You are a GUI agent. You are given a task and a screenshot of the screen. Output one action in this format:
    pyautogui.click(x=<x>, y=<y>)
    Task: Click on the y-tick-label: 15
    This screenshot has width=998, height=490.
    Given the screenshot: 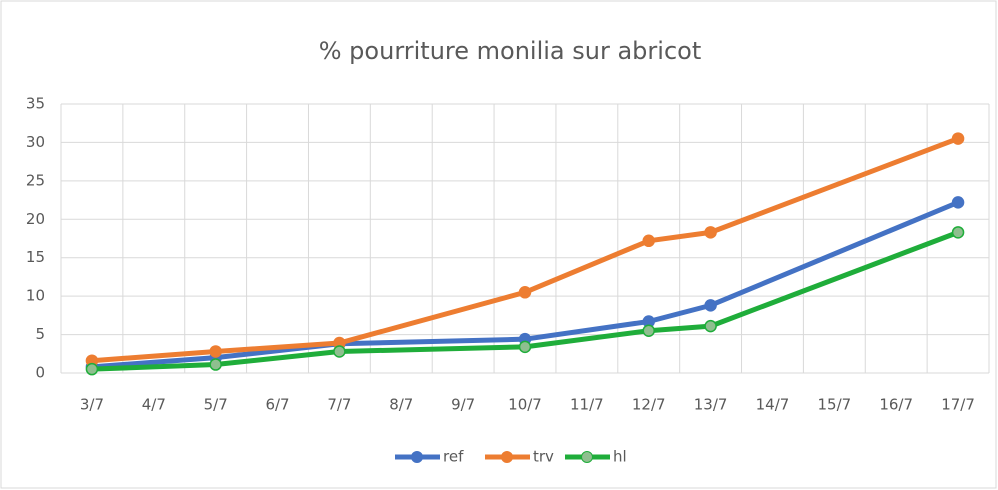 What is the action you would take?
    pyautogui.click(x=35, y=257)
    